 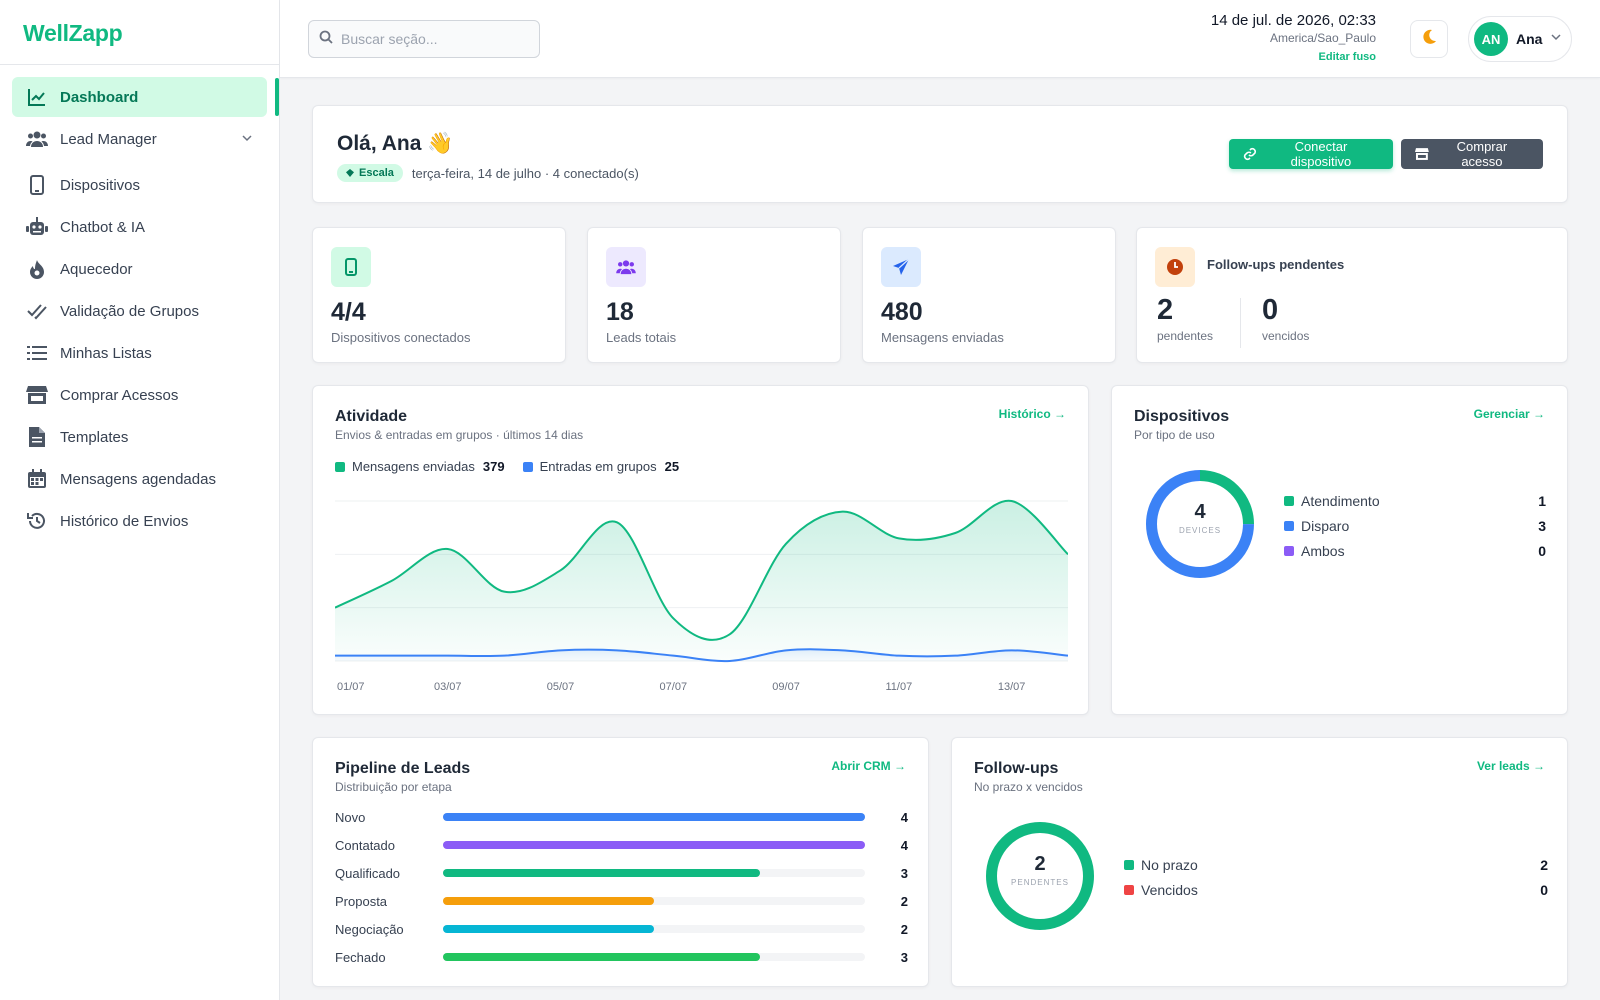 I want to click on store-icon, so click(x=1422, y=154).